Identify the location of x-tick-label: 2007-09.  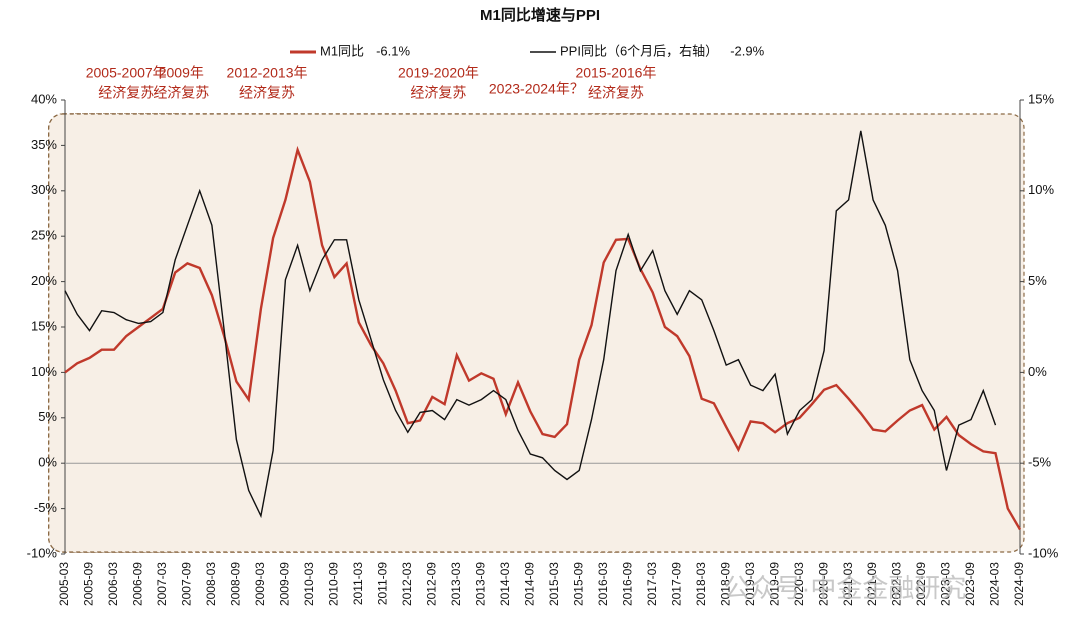
(187, 584).